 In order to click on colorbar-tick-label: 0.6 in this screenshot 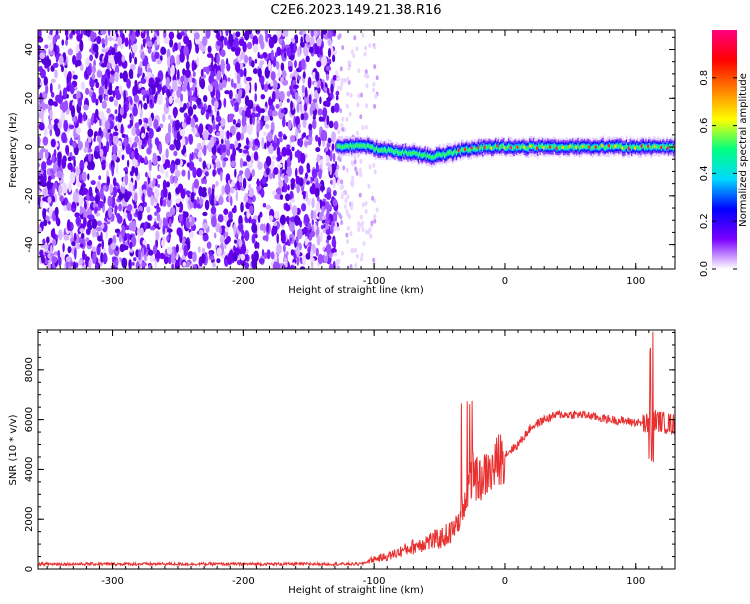, I will do `click(704, 126)`.